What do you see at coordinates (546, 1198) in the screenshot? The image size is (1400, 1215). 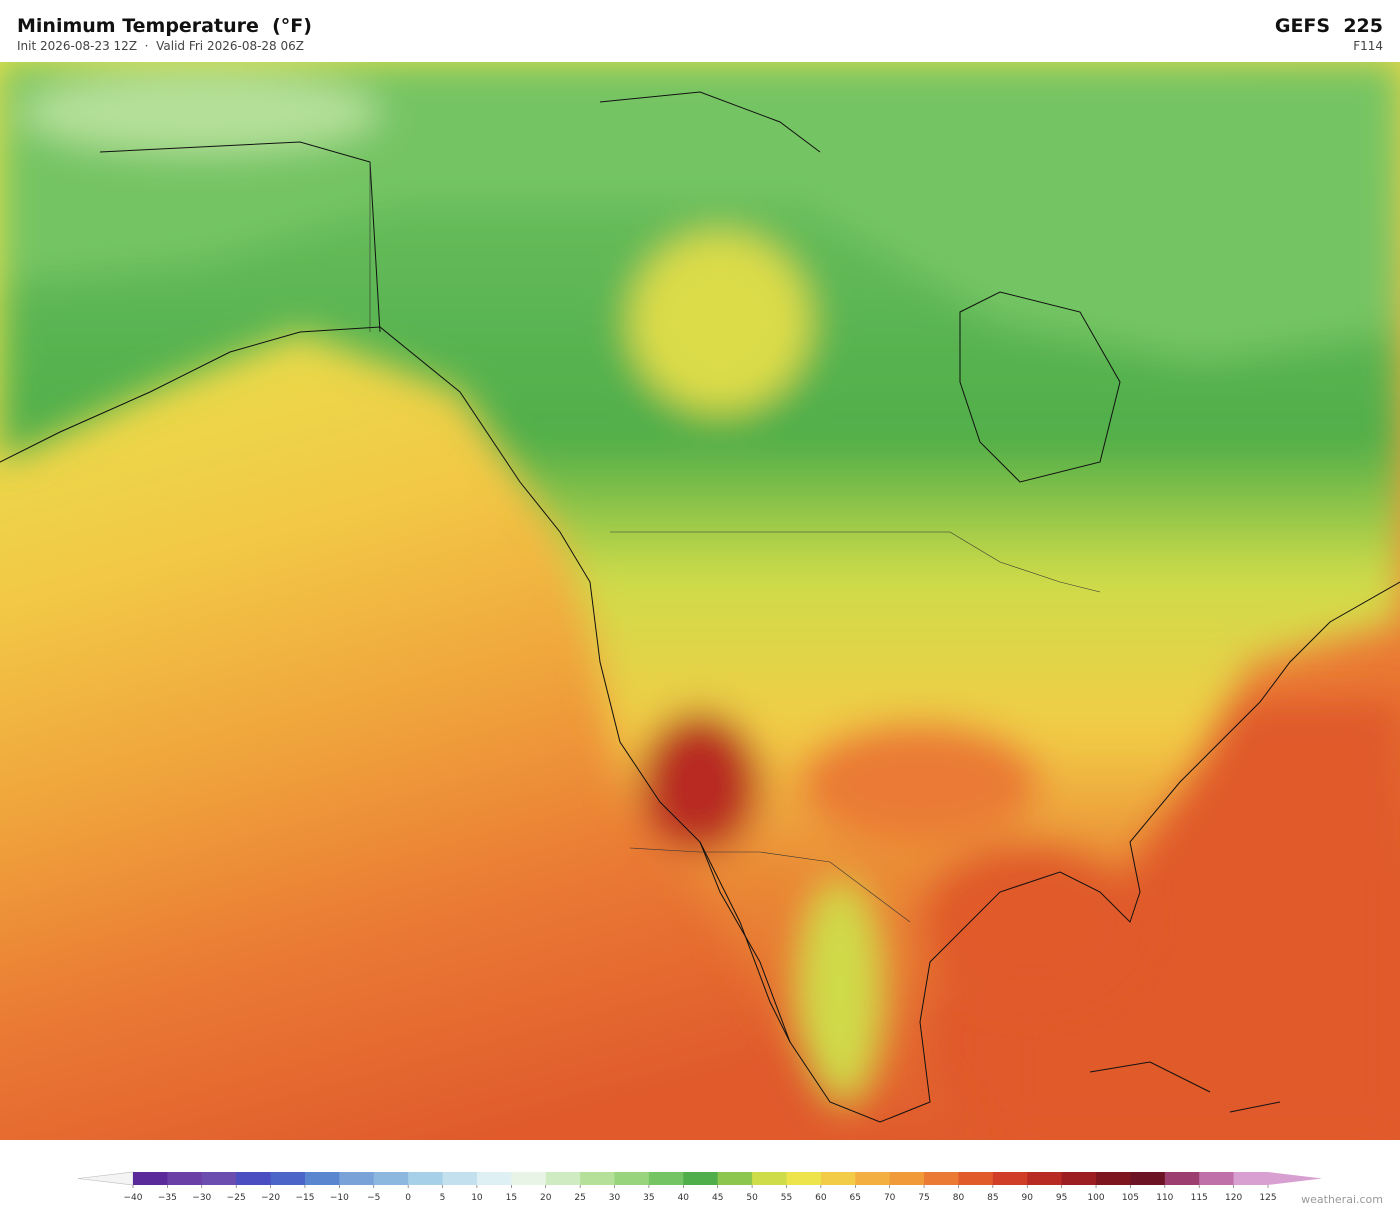 I see `tick-label: 20` at bounding box center [546, 1198].